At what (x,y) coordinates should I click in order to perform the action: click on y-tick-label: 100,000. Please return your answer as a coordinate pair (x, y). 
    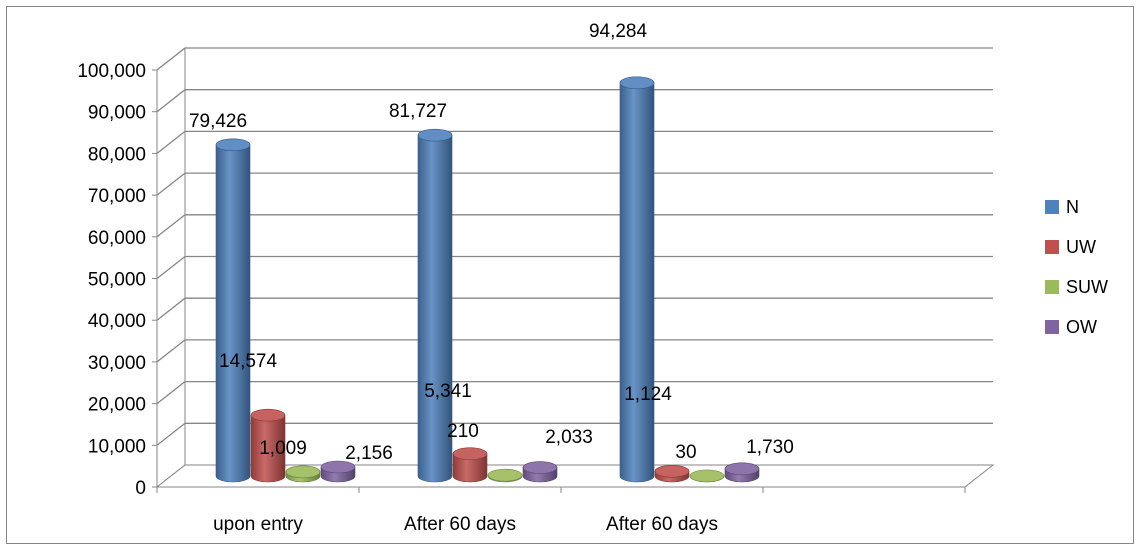
    Looking at the image, I should click on (111, 71).